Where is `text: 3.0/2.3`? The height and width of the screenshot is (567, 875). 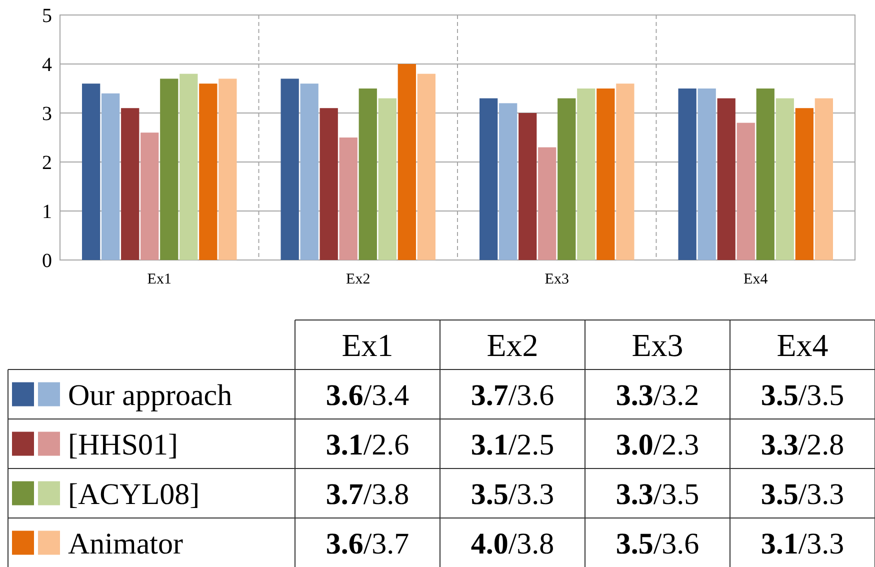 text: 3.0/2.3 is located at coordinates (658, 445).